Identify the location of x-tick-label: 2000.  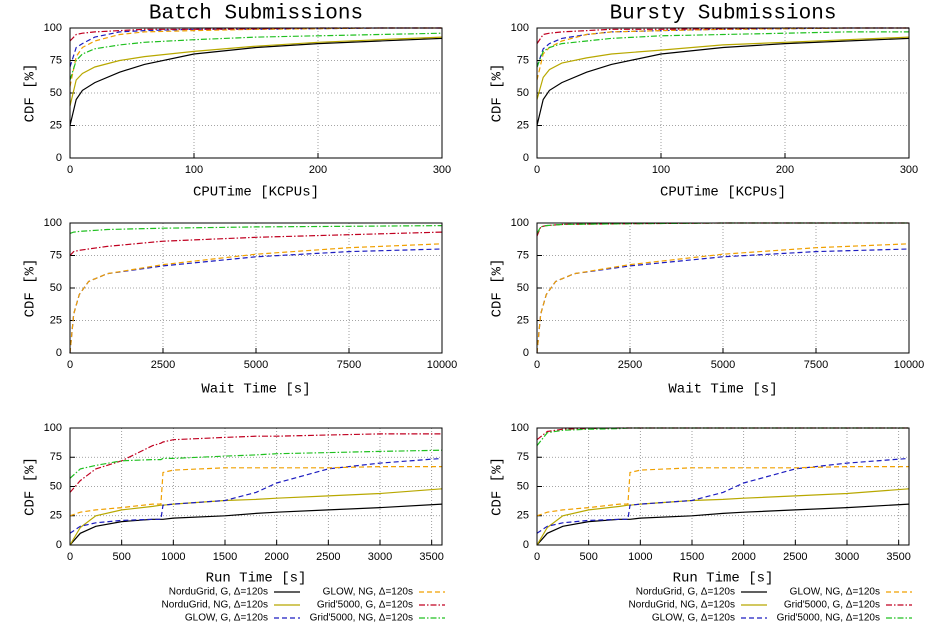
(743, 557).